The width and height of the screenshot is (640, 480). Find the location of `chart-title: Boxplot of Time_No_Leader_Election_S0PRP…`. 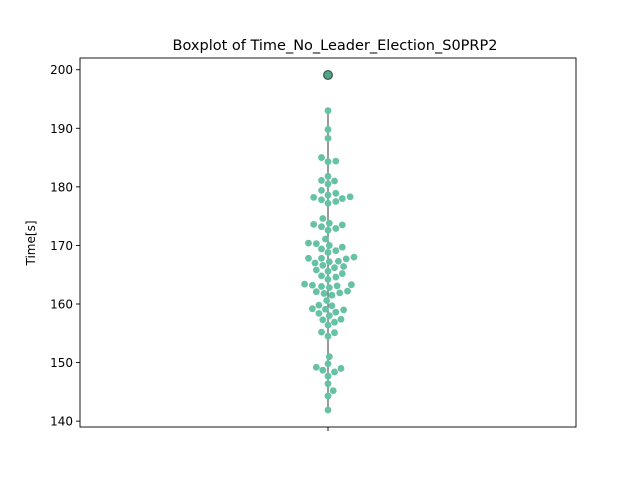

chart-title: Boxplot of Time_No_Leader_Election_S0PRP… is located at coordinates (335, 46).